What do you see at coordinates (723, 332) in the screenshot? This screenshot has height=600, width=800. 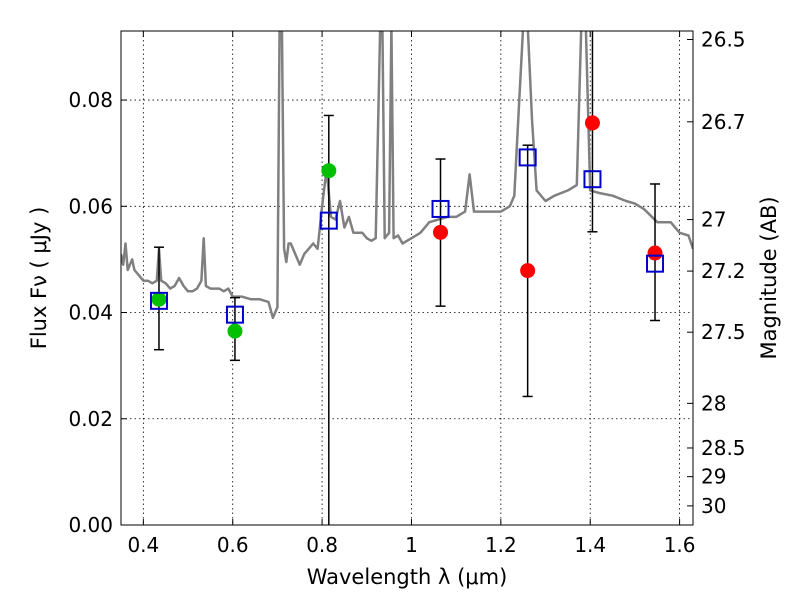 I see `right-tick-label: 27.5` at bounding box center [723, 332].